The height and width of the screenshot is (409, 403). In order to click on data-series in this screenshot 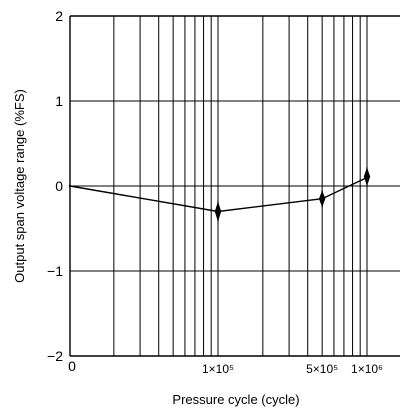, I will do `click(219, 194)`.